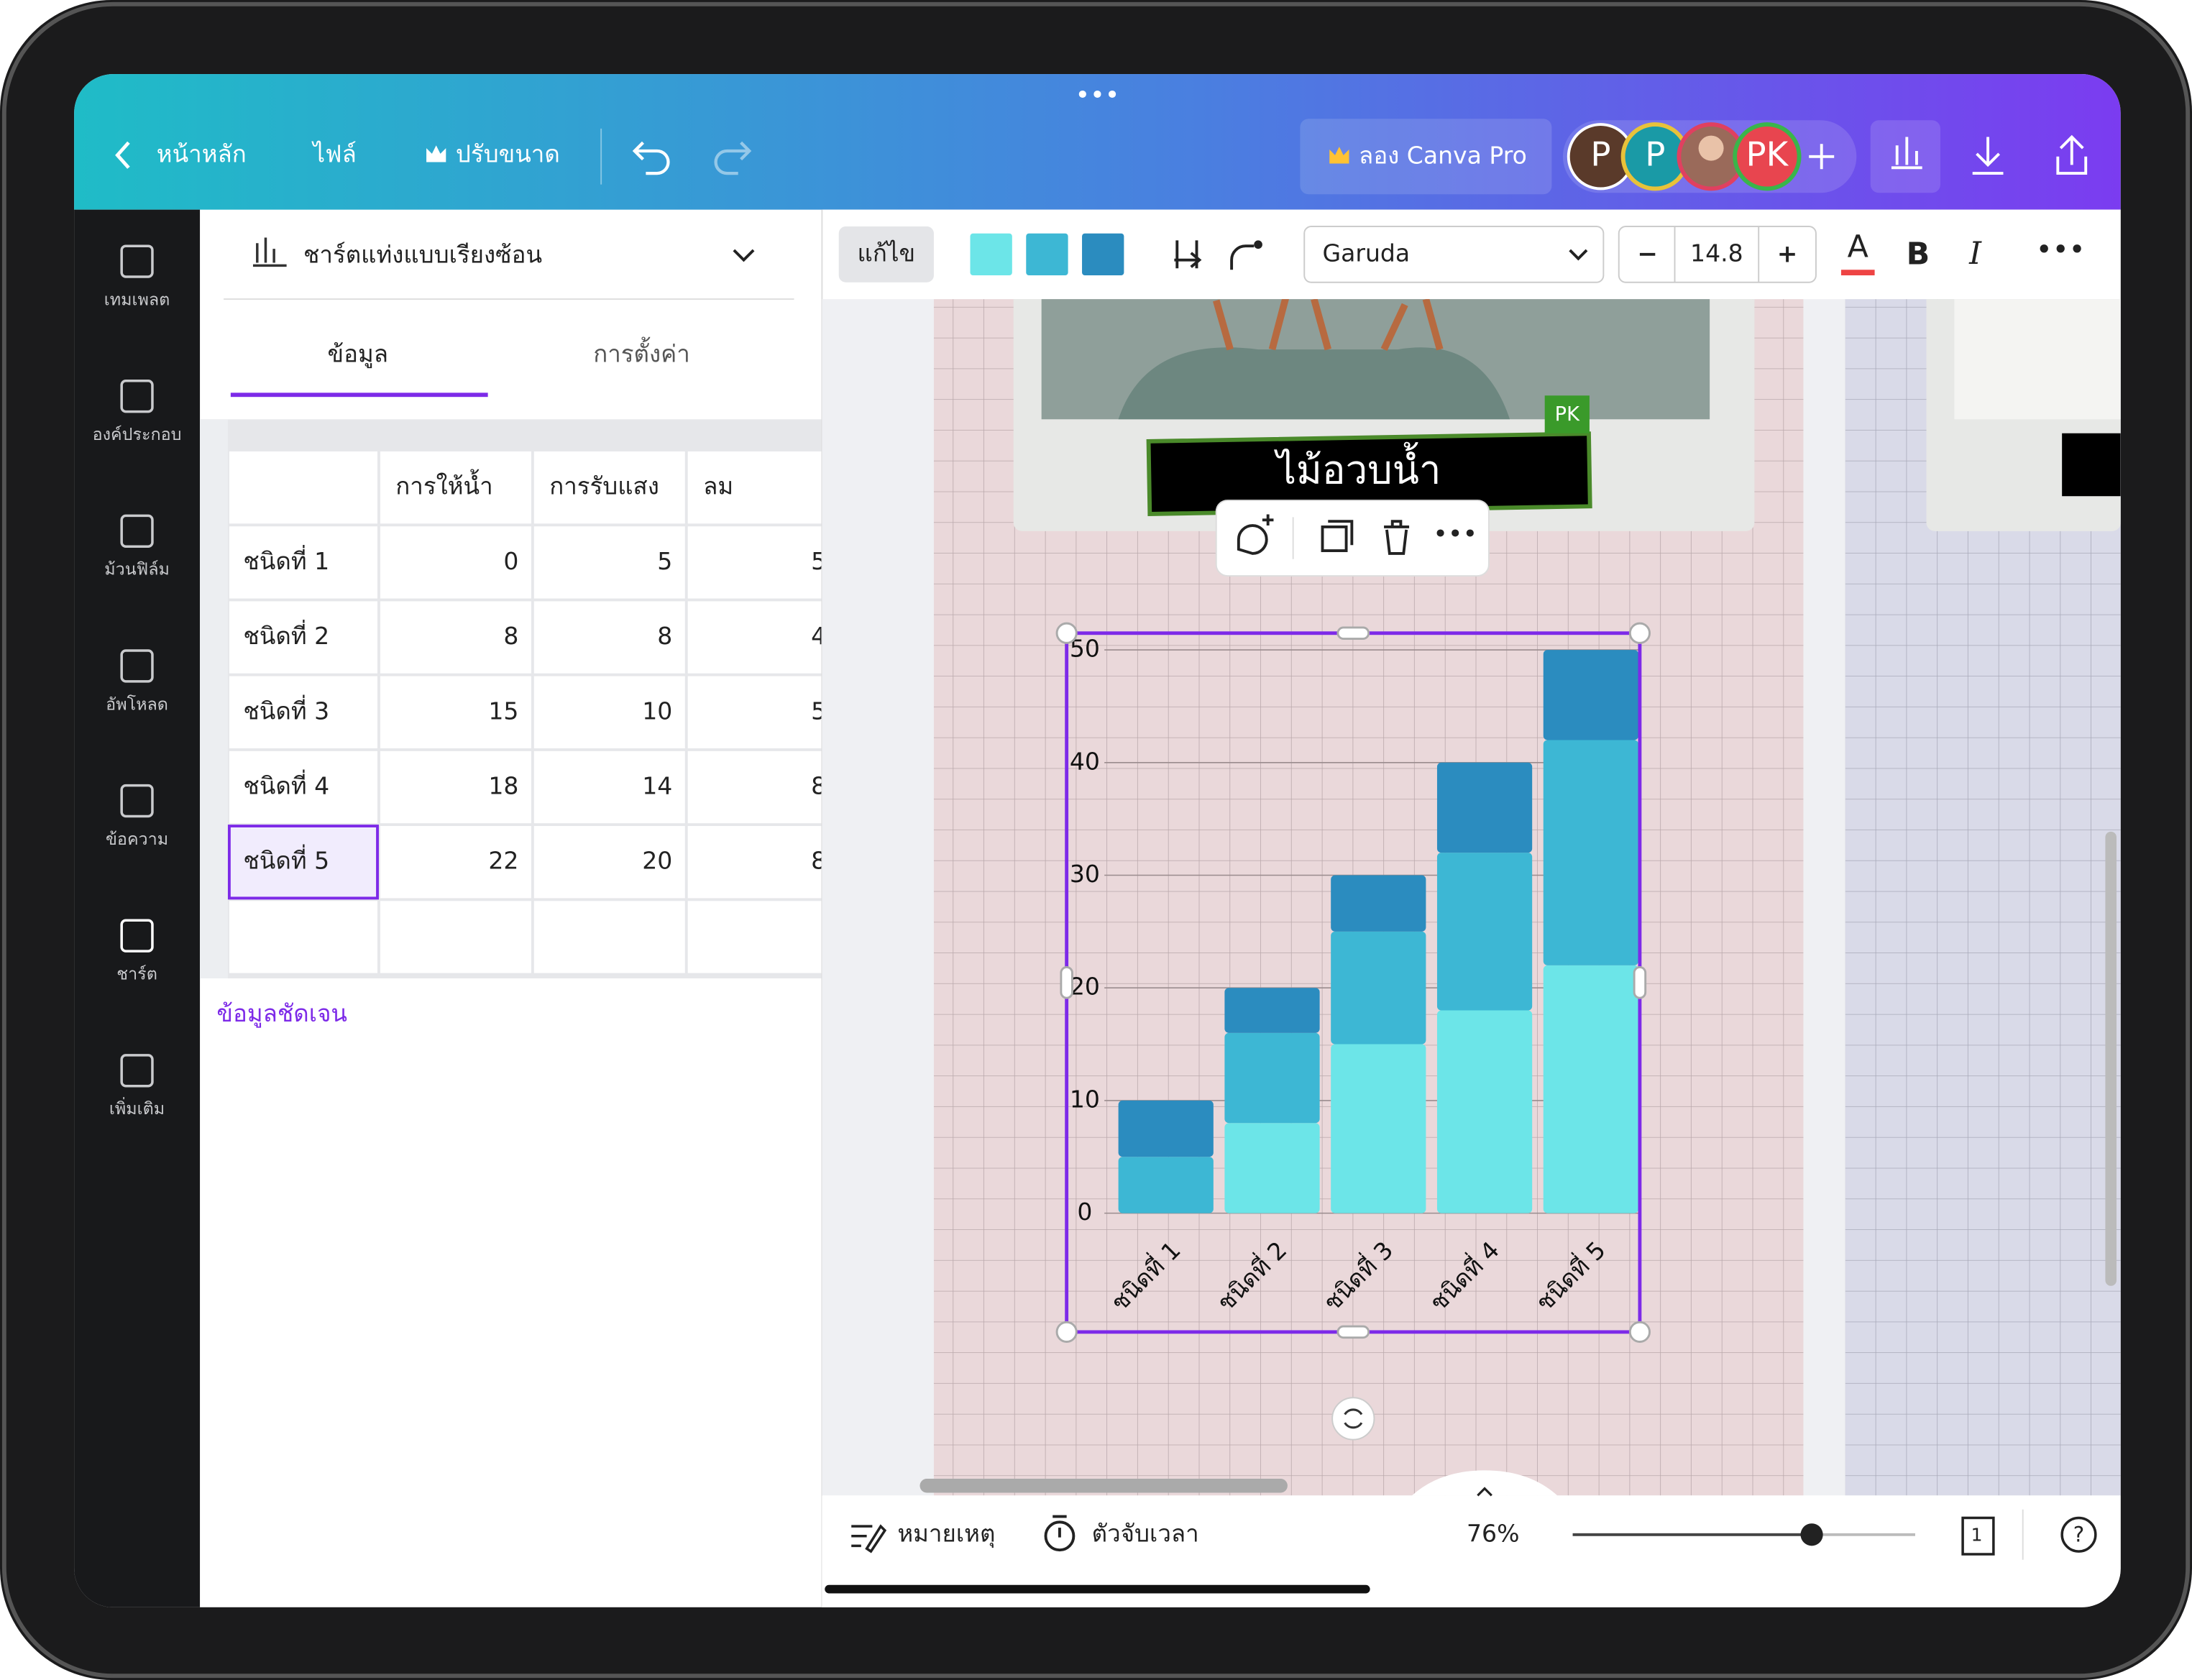 The height and width of the screenshot is (1680, 2192). I want to click on canvas-title: ไม้อวบน้ำ, so click(1357, 466).